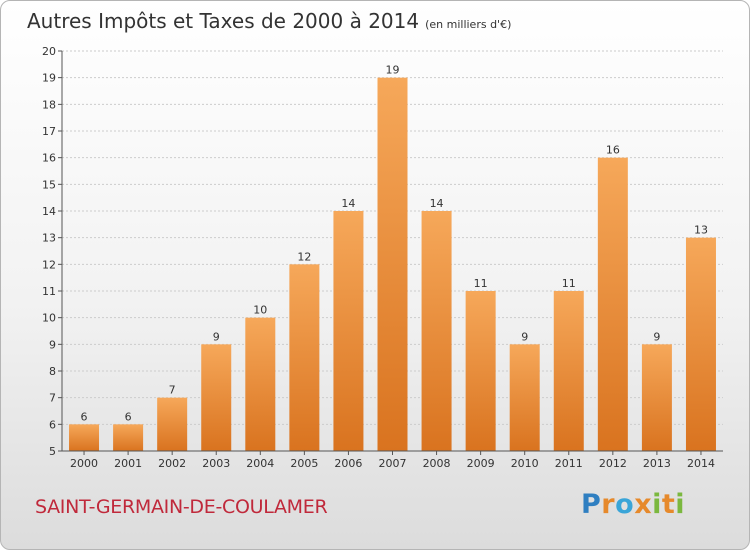 Image resolution: width=750 pixels, height=550 pixels. I want to click on data-label: 7, so click(172, 390).